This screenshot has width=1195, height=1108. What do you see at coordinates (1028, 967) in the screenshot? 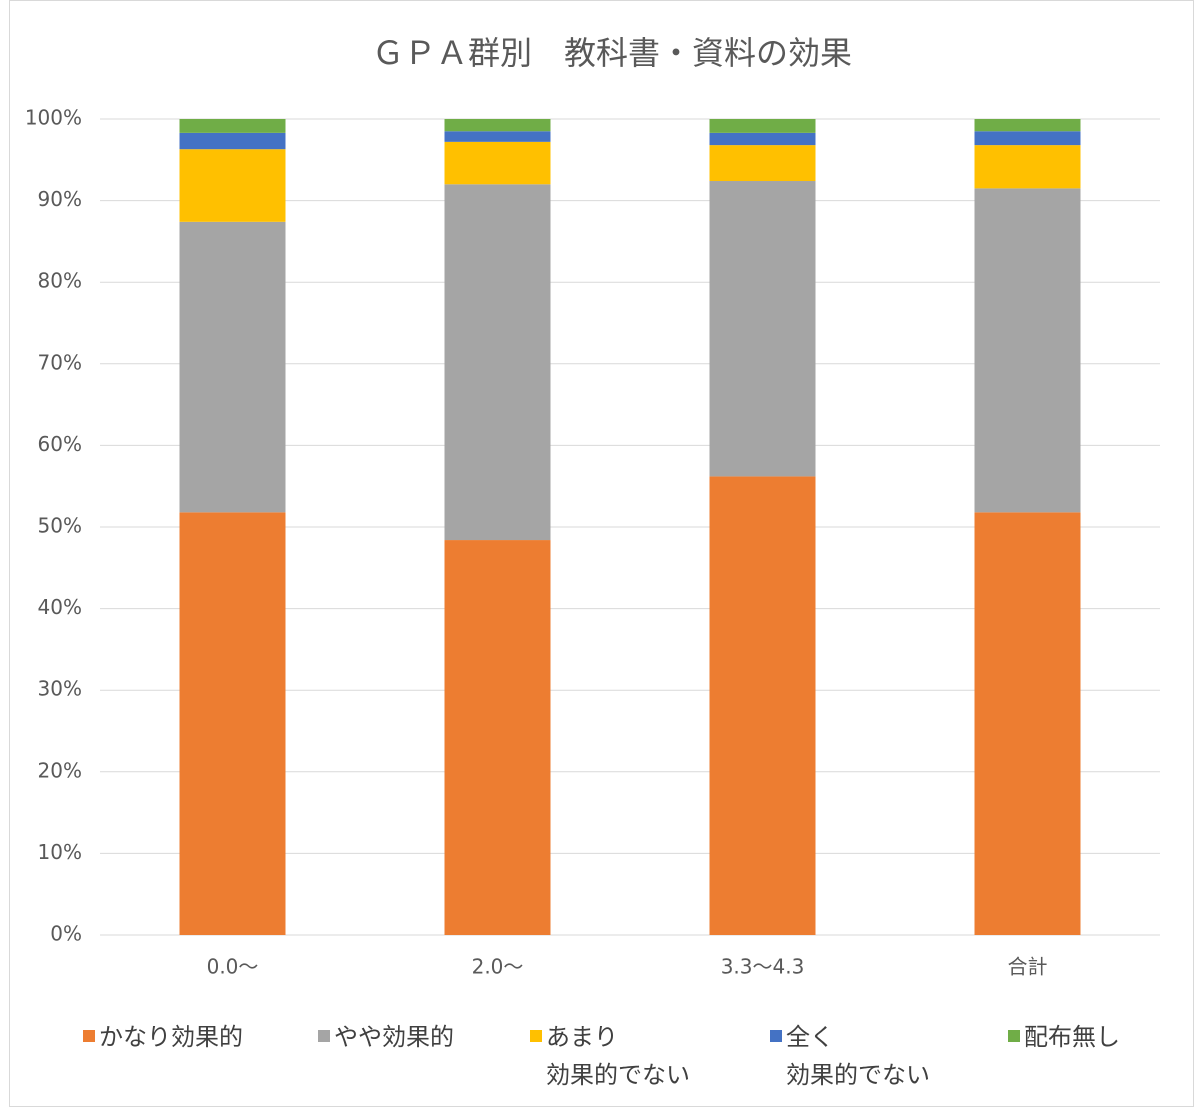
I see `x-tick-label: 合計` at bounding box center [1028, 967].